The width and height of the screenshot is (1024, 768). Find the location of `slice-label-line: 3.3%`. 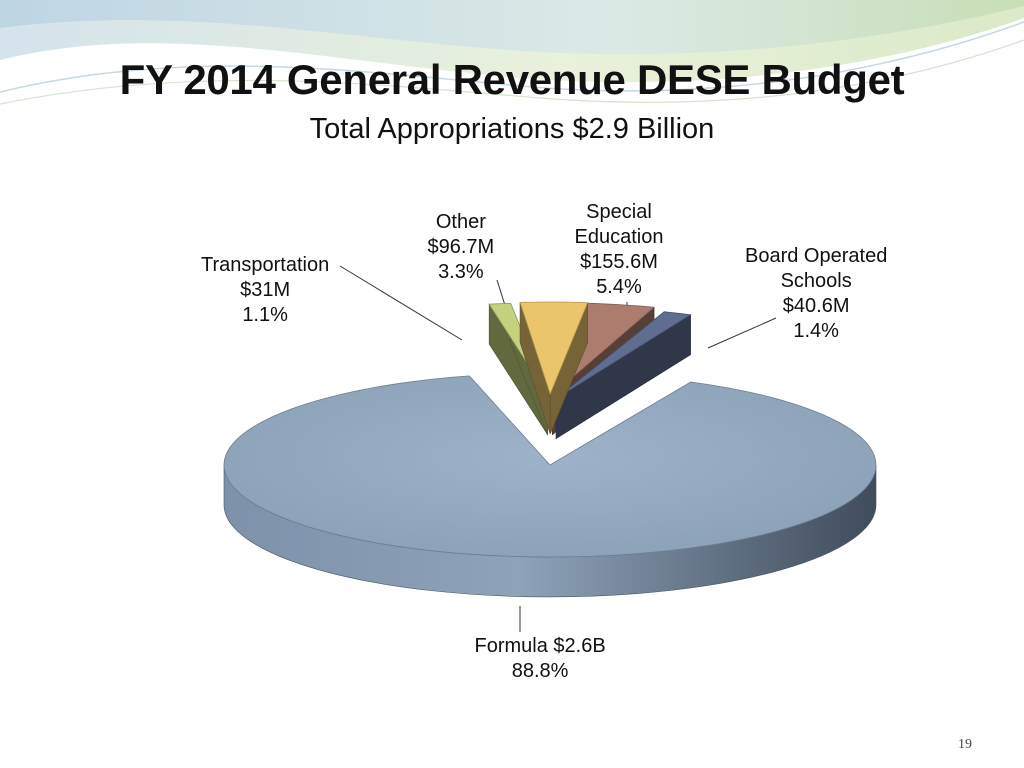

slice-label-line: 3.3% is located at coordinates (461, 272).